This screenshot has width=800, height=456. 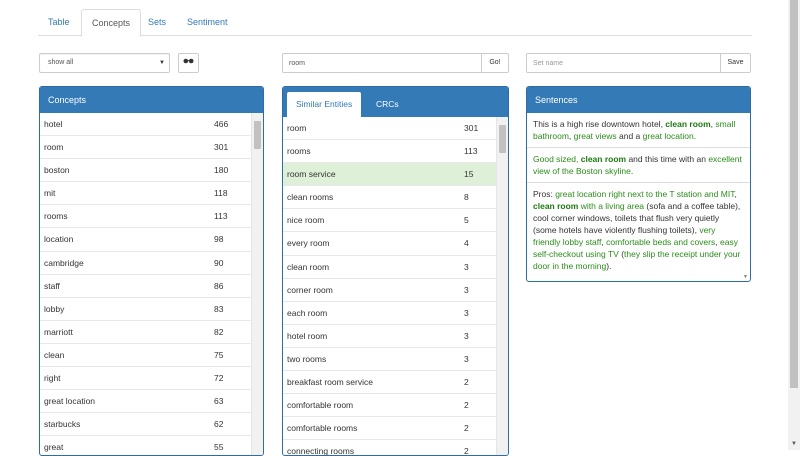 I want to click on list-item: staff 86, so click(x=145, y=286).